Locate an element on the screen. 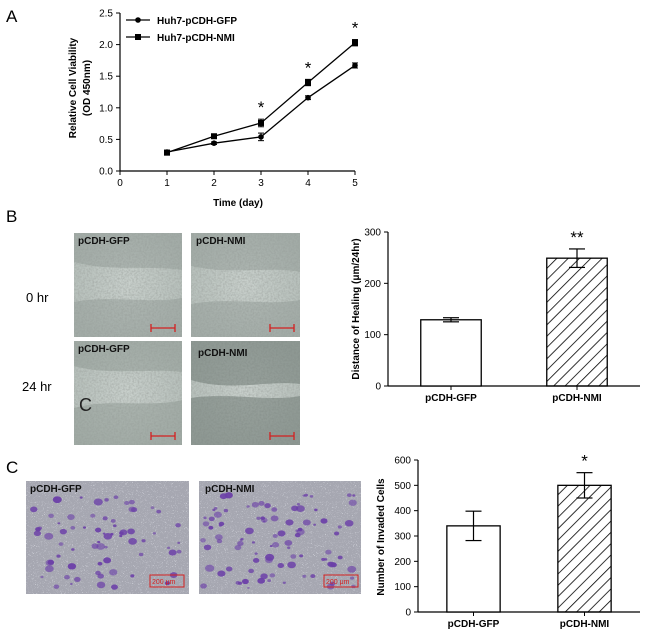 Image resolution: width=650 pixels, height=635 pixels. photo-gfp-24hr: pCDH-GFP C is located at coordinates (128, 393).